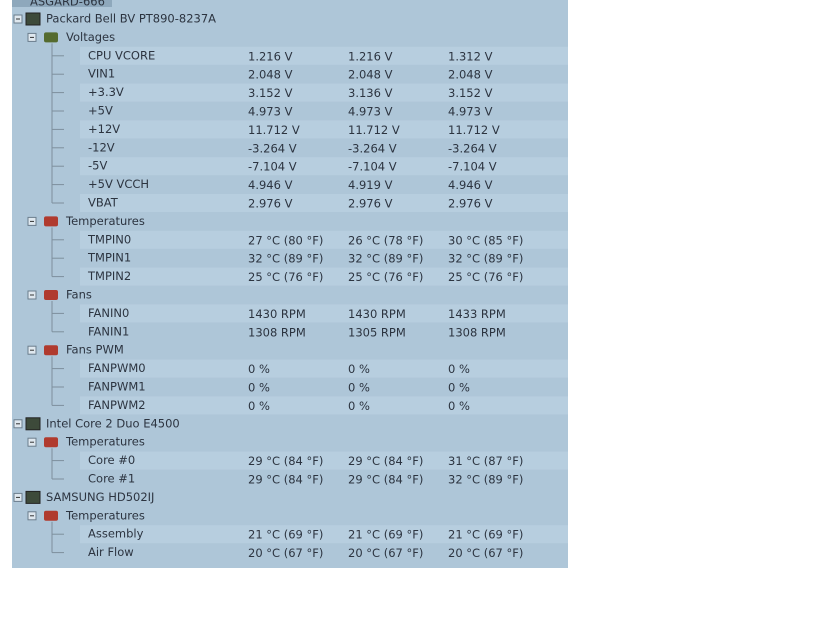  Describe the element at coordinates (67, 4) in the screenshot. I see `root-label: ASGARD-666` at that location.